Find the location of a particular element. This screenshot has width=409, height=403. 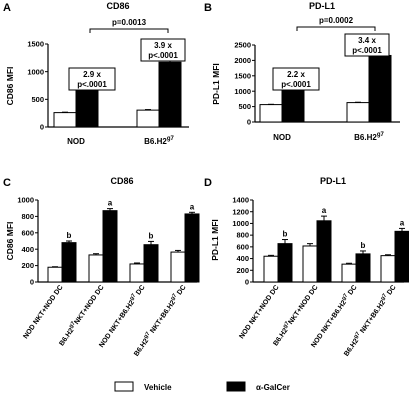

annotation-text: 3.9 x is located at coordinates (163, 45).